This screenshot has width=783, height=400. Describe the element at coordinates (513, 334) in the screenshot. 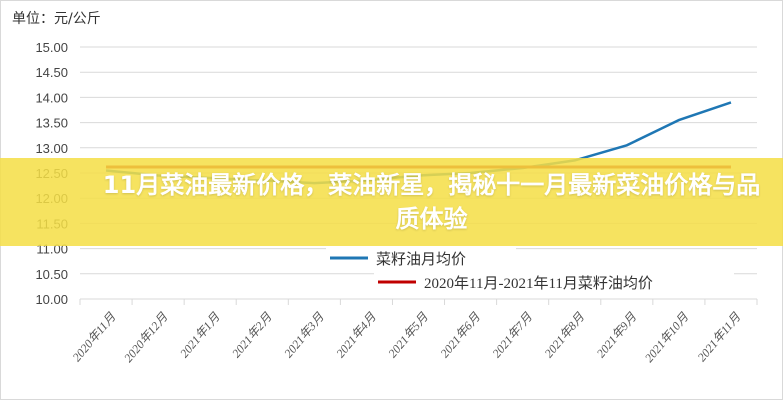

I see `x-tick-label: 2021年7月` at that location.